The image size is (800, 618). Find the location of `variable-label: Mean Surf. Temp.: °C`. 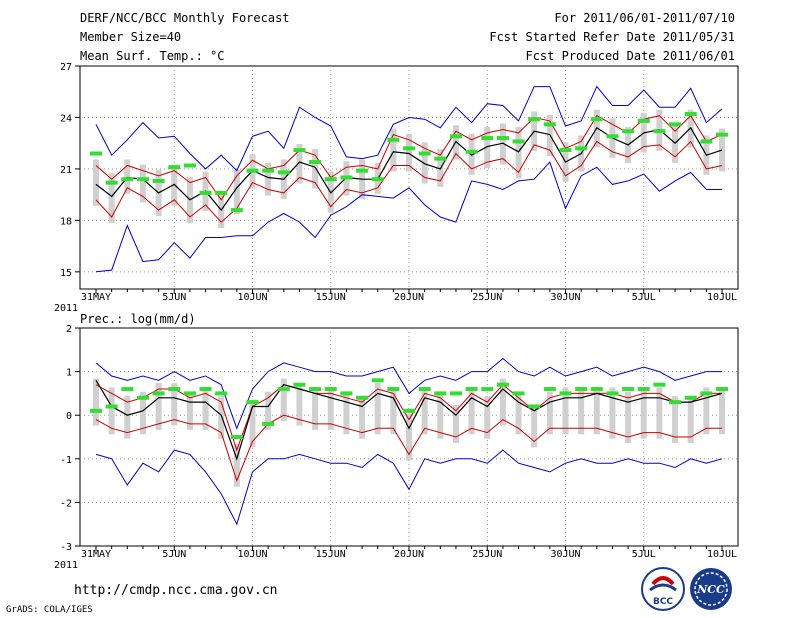

variable-label: Mean Surf. Temp.: °C is located at coordinates (152, 56).